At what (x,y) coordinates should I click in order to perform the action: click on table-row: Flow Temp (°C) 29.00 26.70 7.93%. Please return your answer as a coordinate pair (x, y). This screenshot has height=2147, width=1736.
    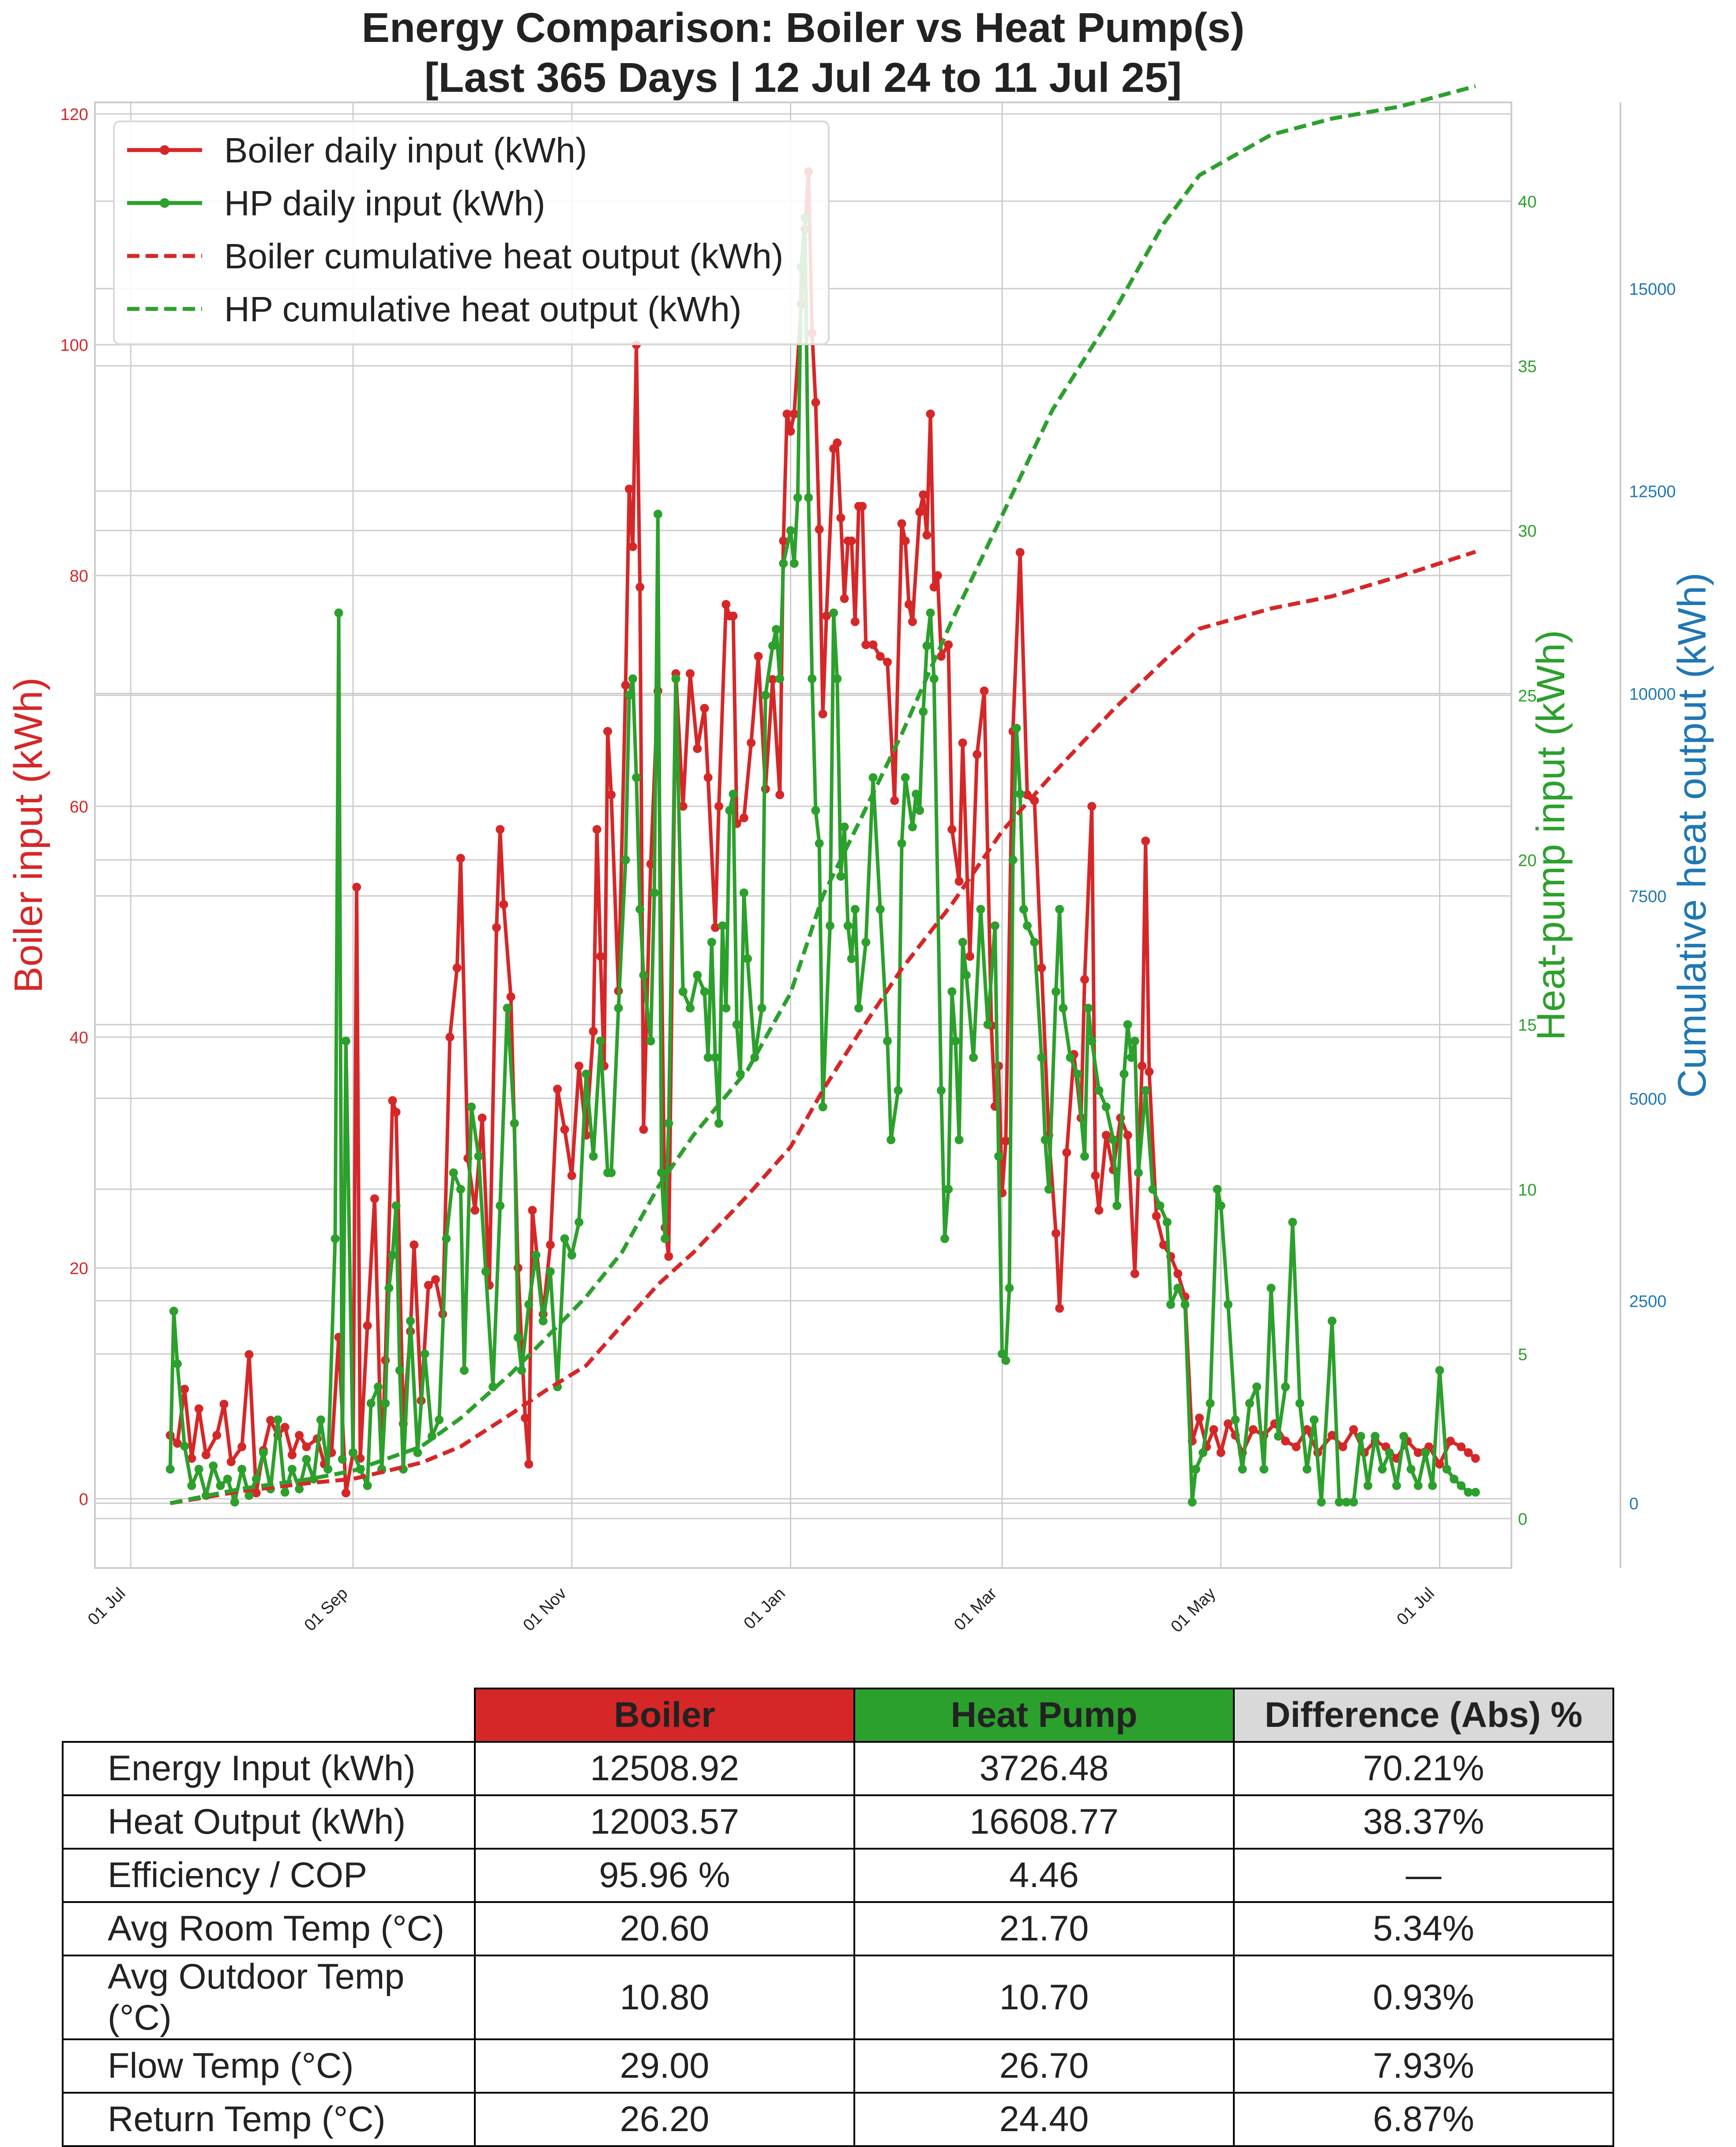
    Looking at the image, I should click on (838, 2066).